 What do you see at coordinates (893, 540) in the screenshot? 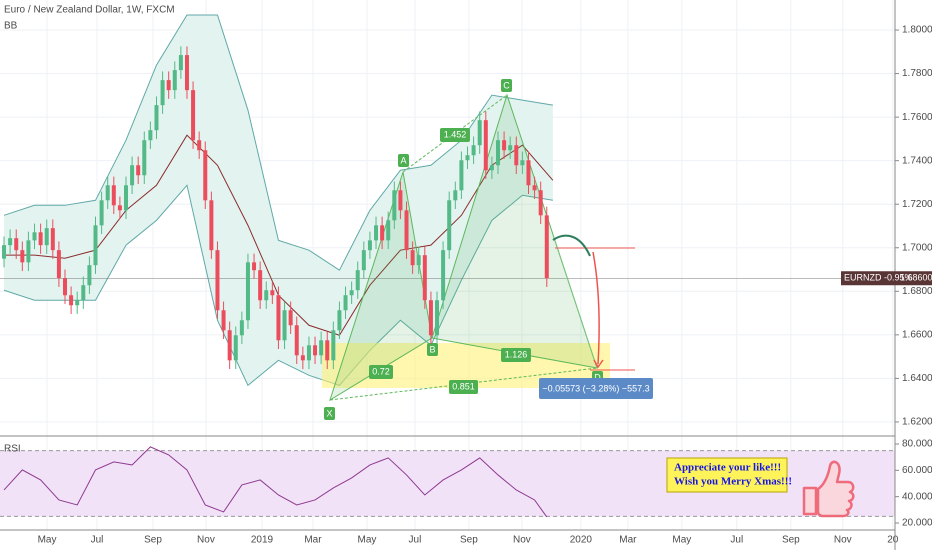
I see `x-tick-label: 20` at bounding box center [893, 540].